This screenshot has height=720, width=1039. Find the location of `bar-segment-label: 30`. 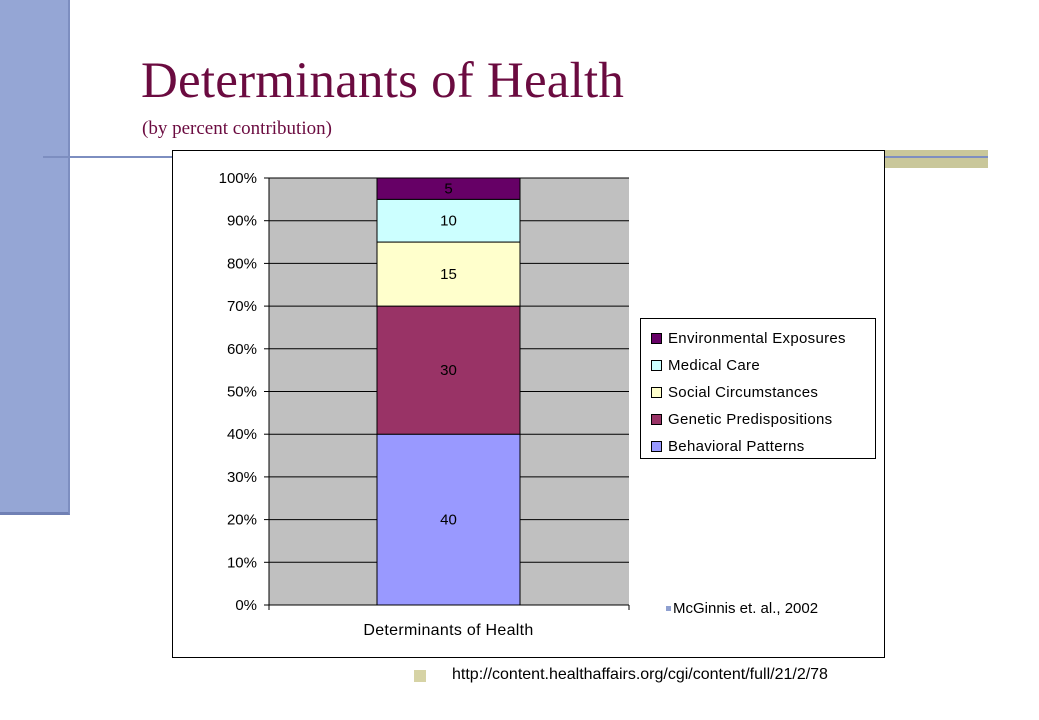

bar-segment-label: 30 is located at coordinates (448, 370).